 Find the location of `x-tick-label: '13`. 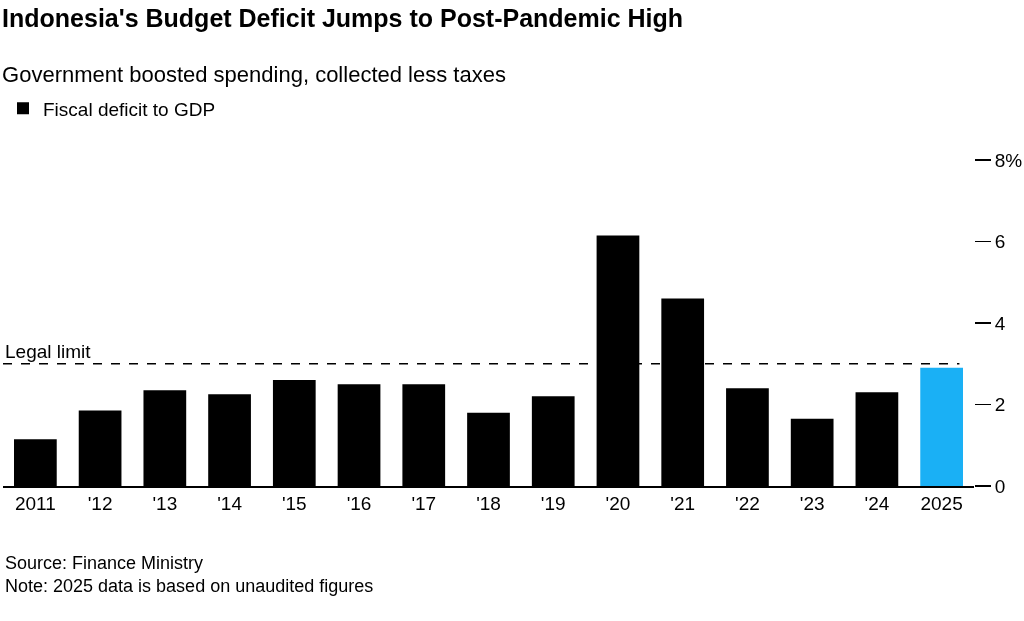

x-tick-label: '13 is located at coordinates (165, 504).